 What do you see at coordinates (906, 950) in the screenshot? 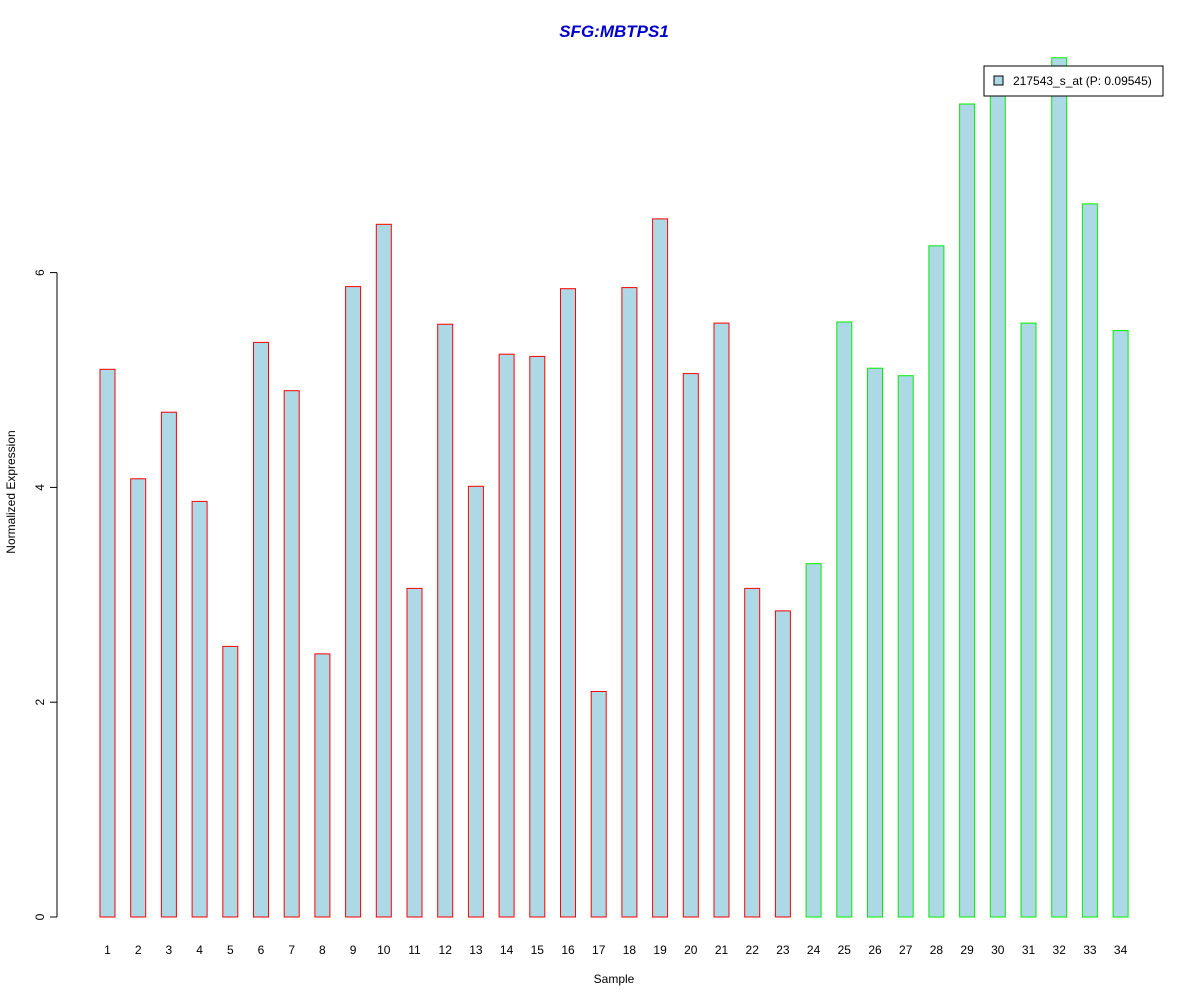
I see `x-tick-label: 27` at bounding box center [906, 950].